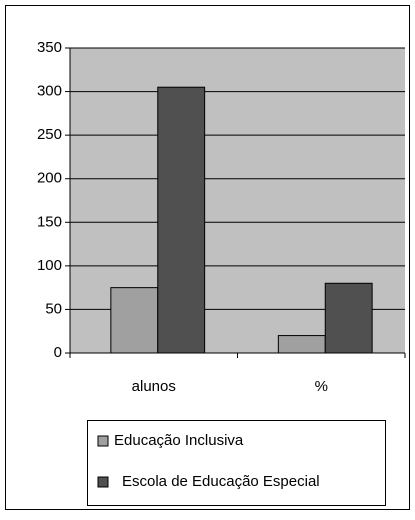 This screenshot has height=520, width=415. Describe the element at coordinates (53, 308) in the screenshot. I see `y-tick-label: 50` at that location.